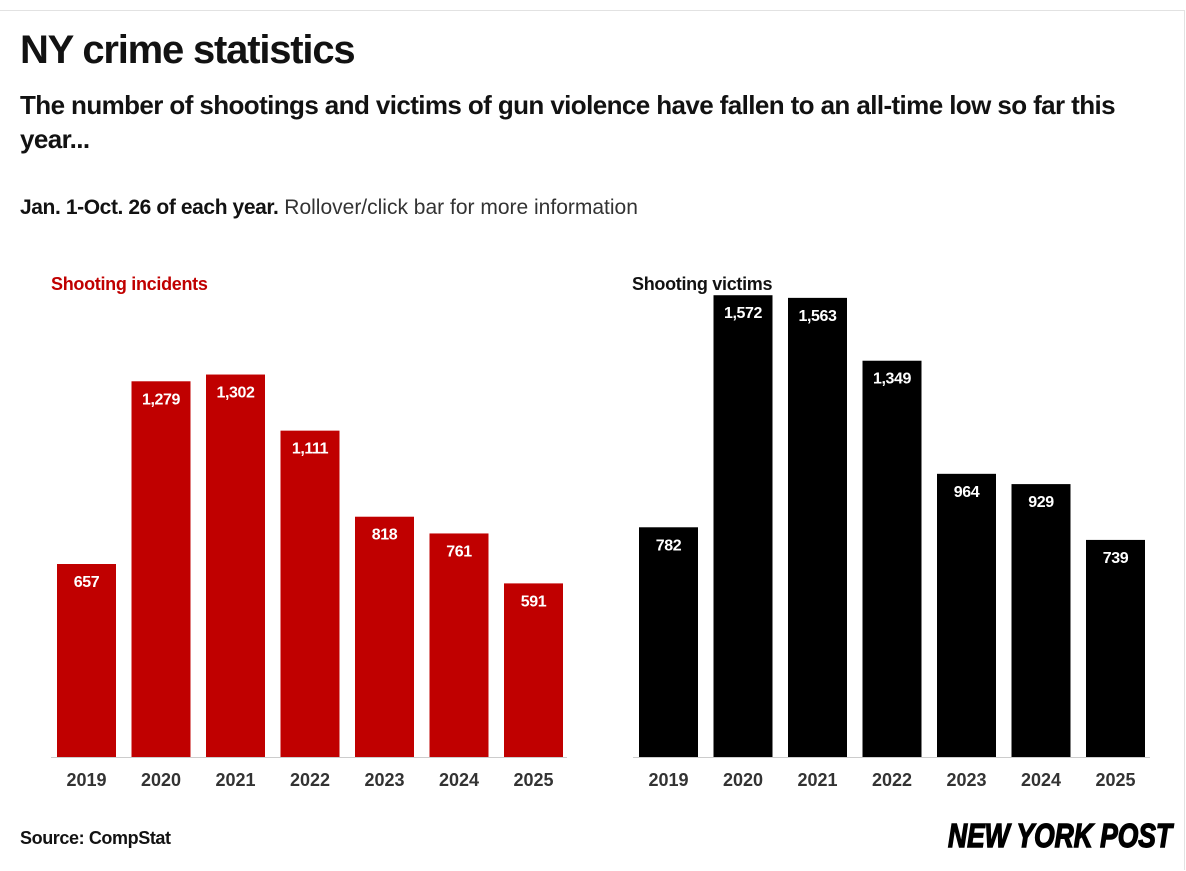  Describe the element at coordinates (129, 284) in the screenshot. I see `incidents-chart-title: Shooting incidents` at that location.